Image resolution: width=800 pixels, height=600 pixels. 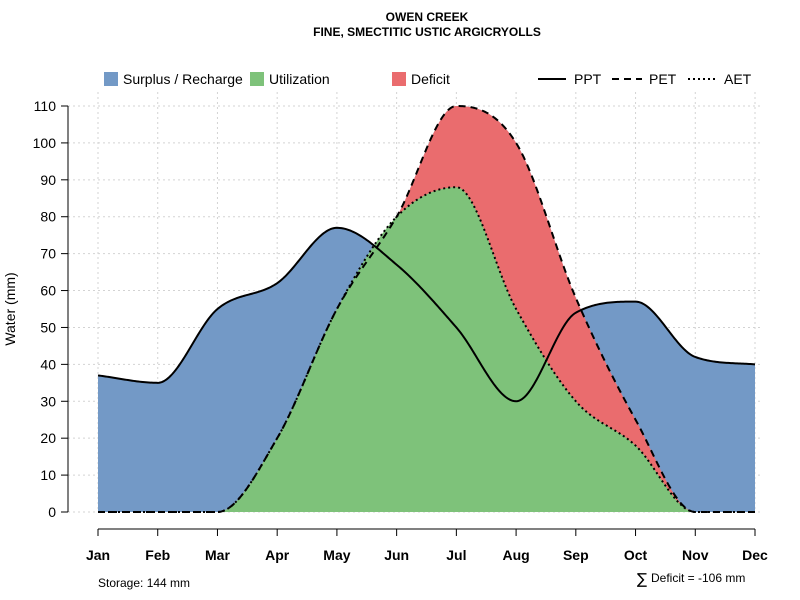 I want to click on legend-label-pet: PET, so click(x=663, y=79).